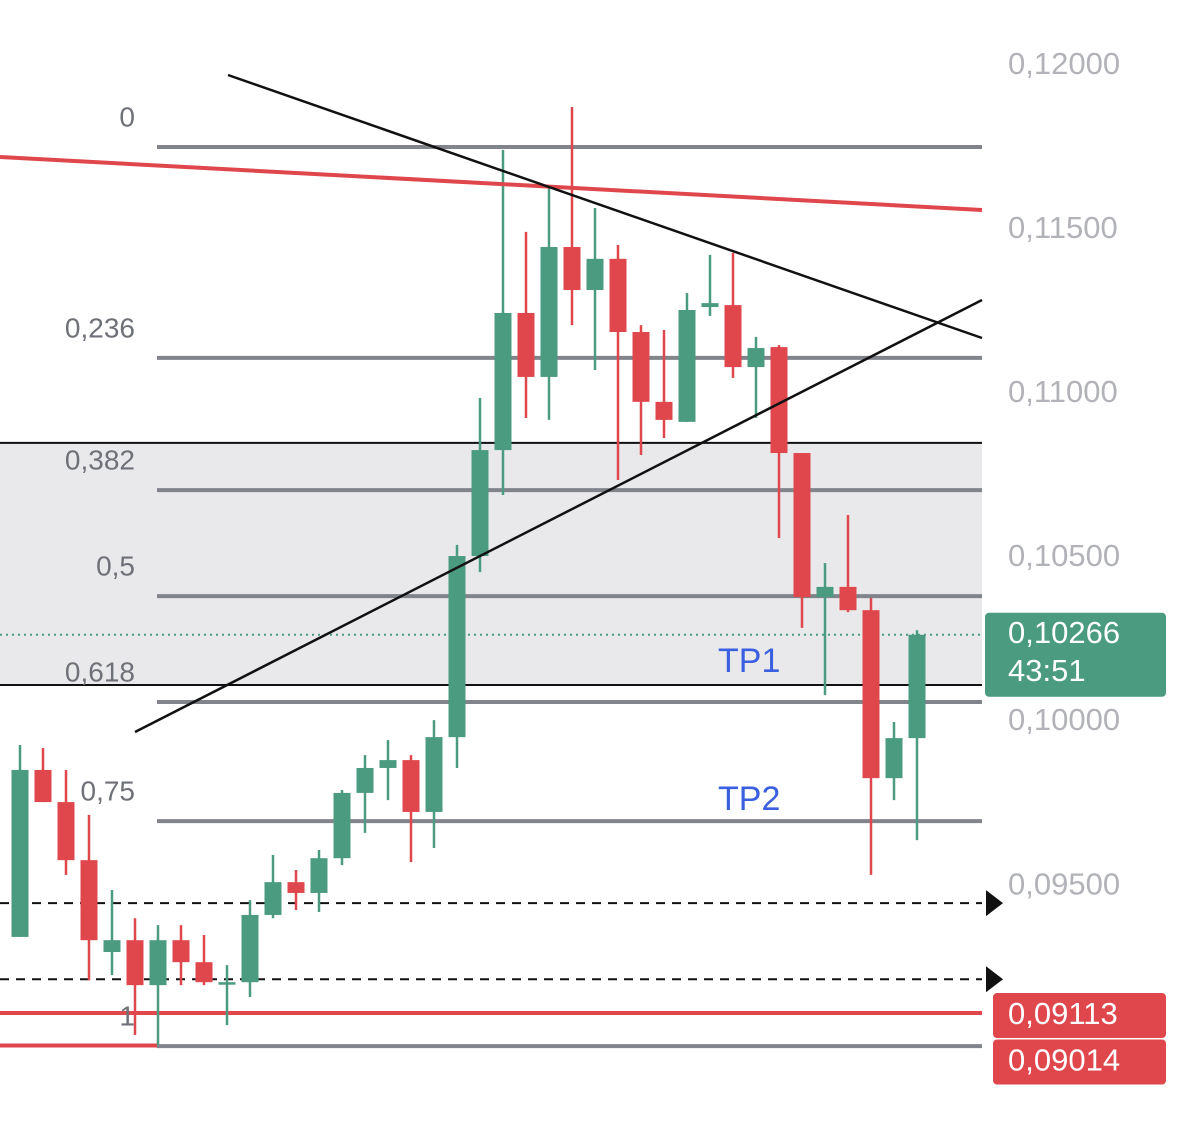 The height and width of the screenshot is (1139, 1200). I want to click on fib-label: 0,5, so click(115, 565).